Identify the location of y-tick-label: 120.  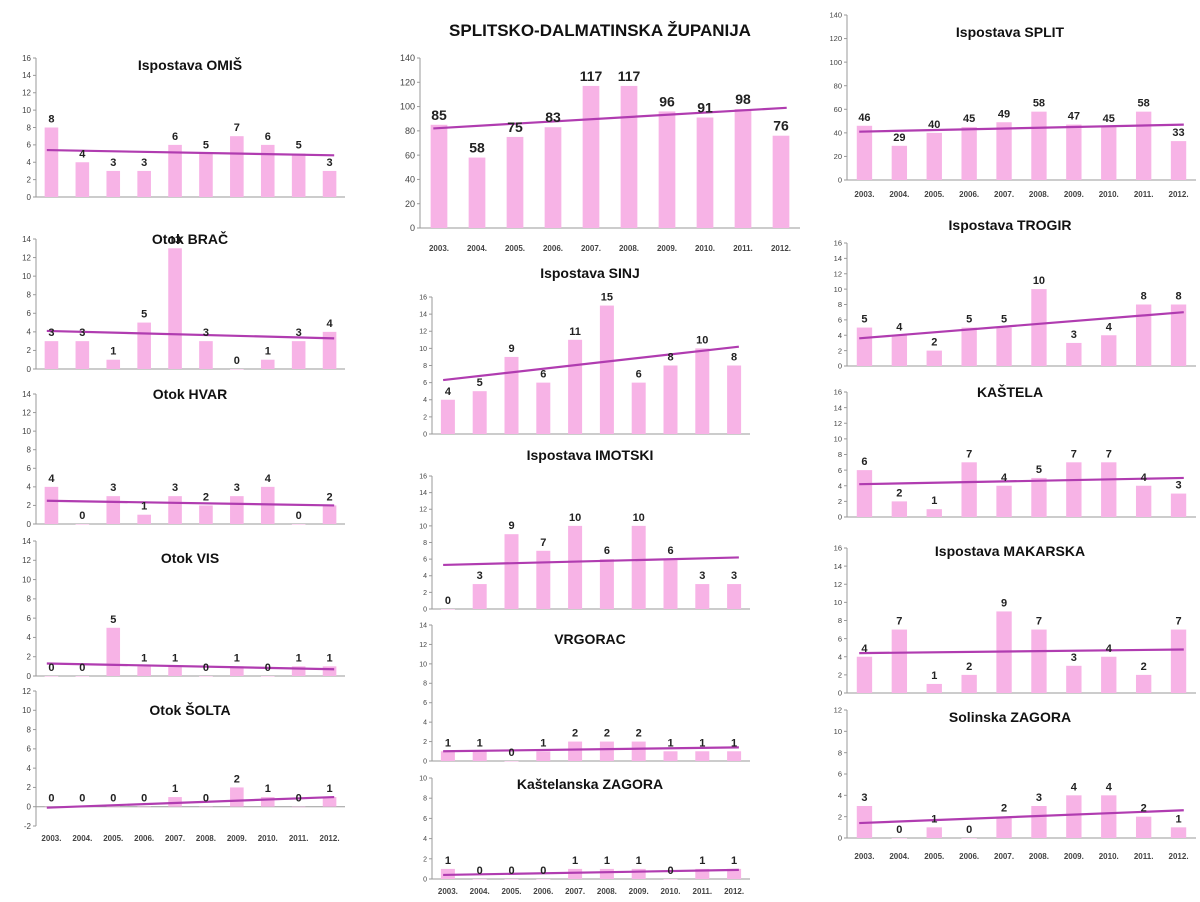
(835, 38).